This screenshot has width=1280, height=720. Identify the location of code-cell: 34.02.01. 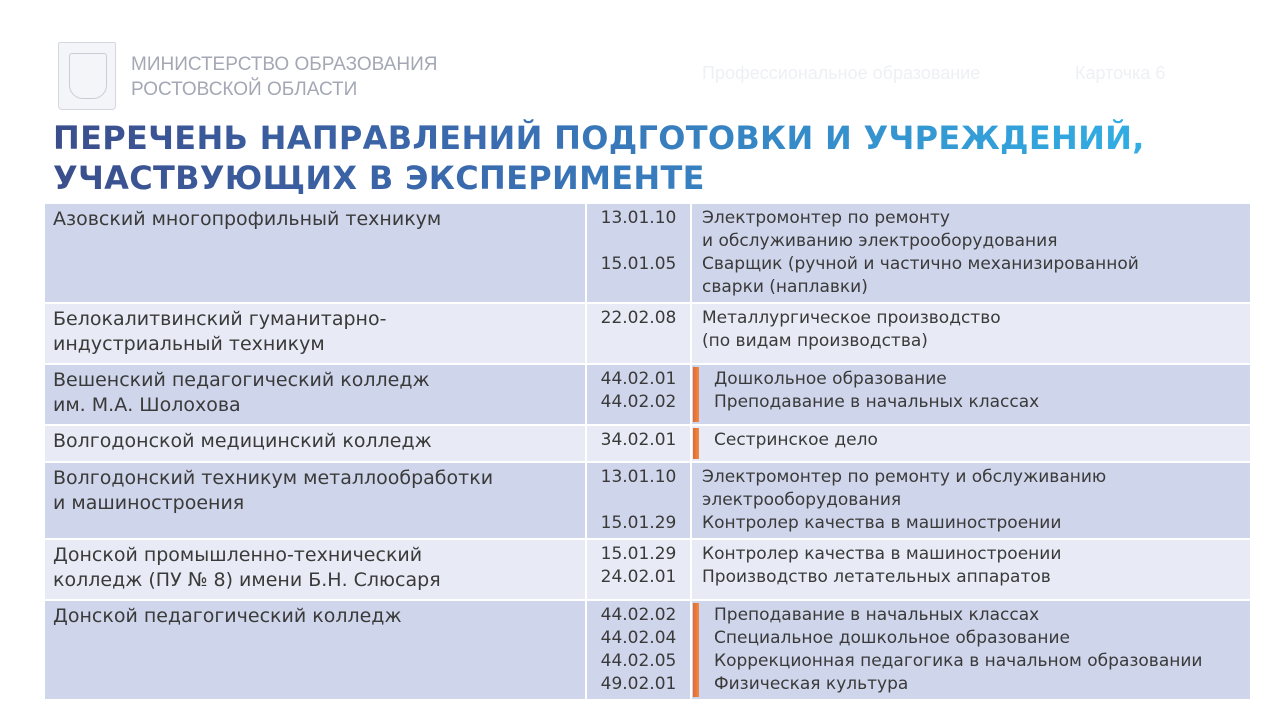
(638, 443).